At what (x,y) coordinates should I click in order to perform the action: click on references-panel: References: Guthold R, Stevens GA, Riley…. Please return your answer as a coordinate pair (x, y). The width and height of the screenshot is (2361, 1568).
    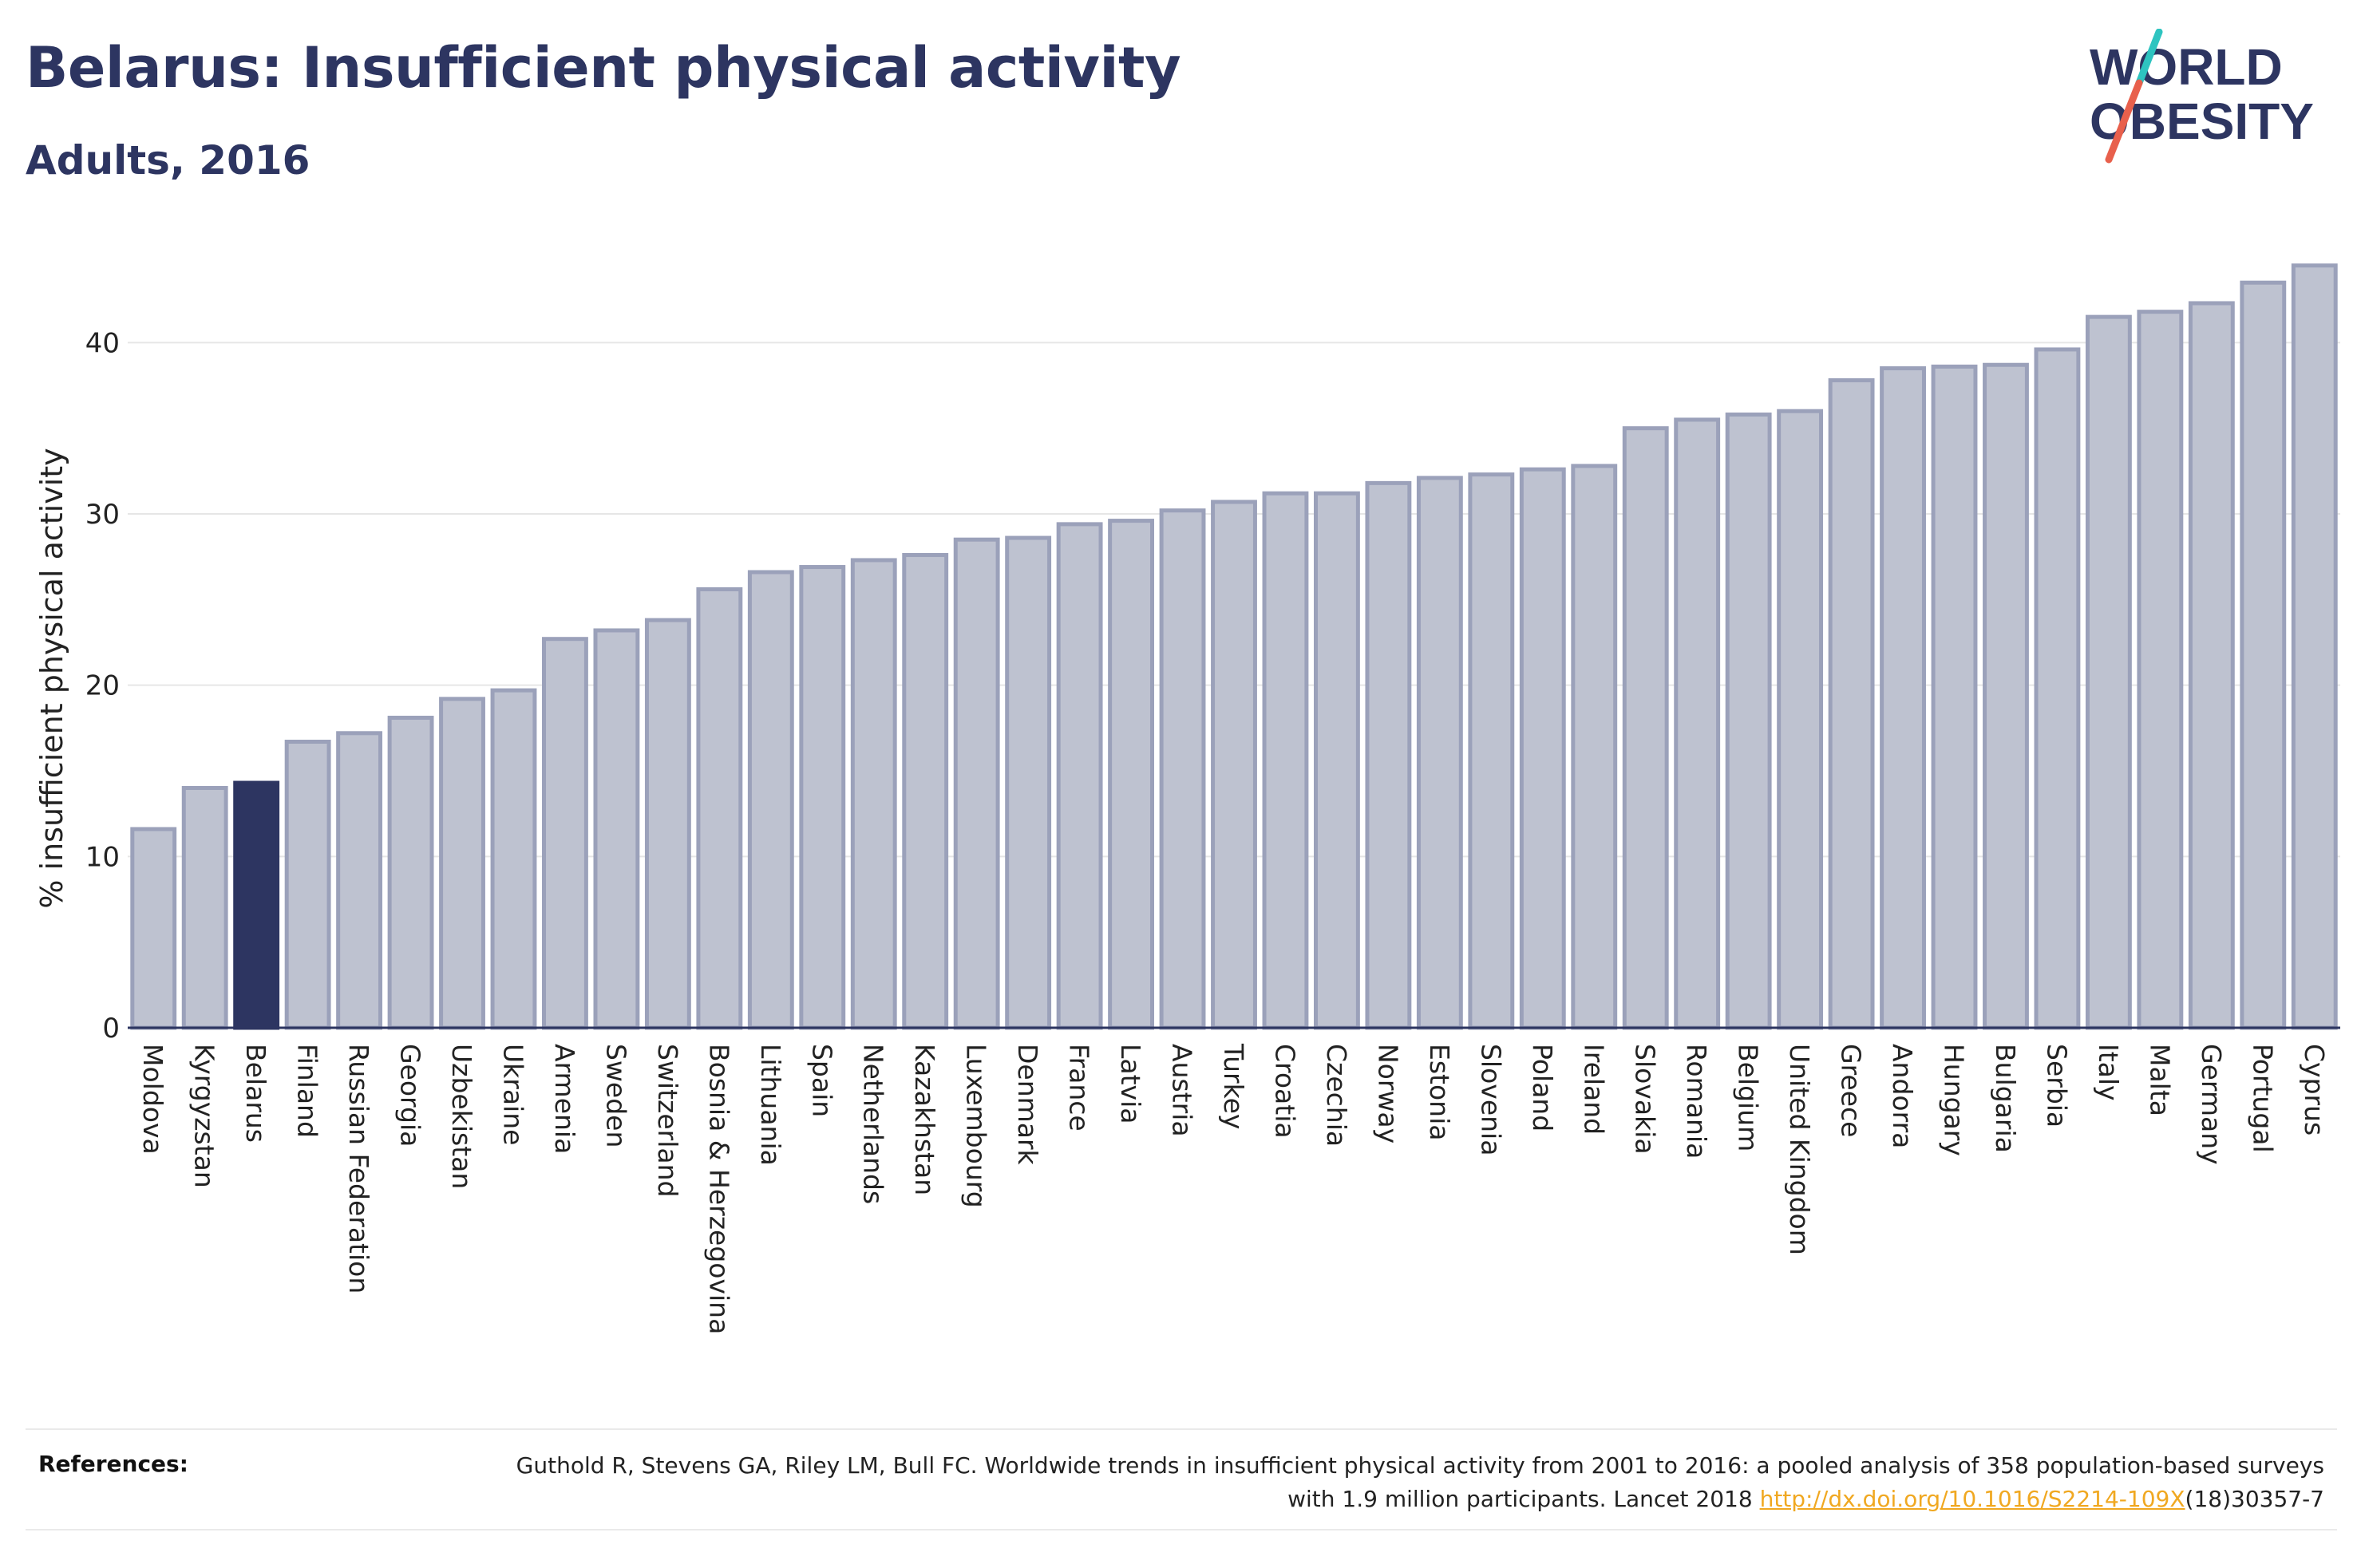
    Looking at the image, I should click on (1181, 1479).